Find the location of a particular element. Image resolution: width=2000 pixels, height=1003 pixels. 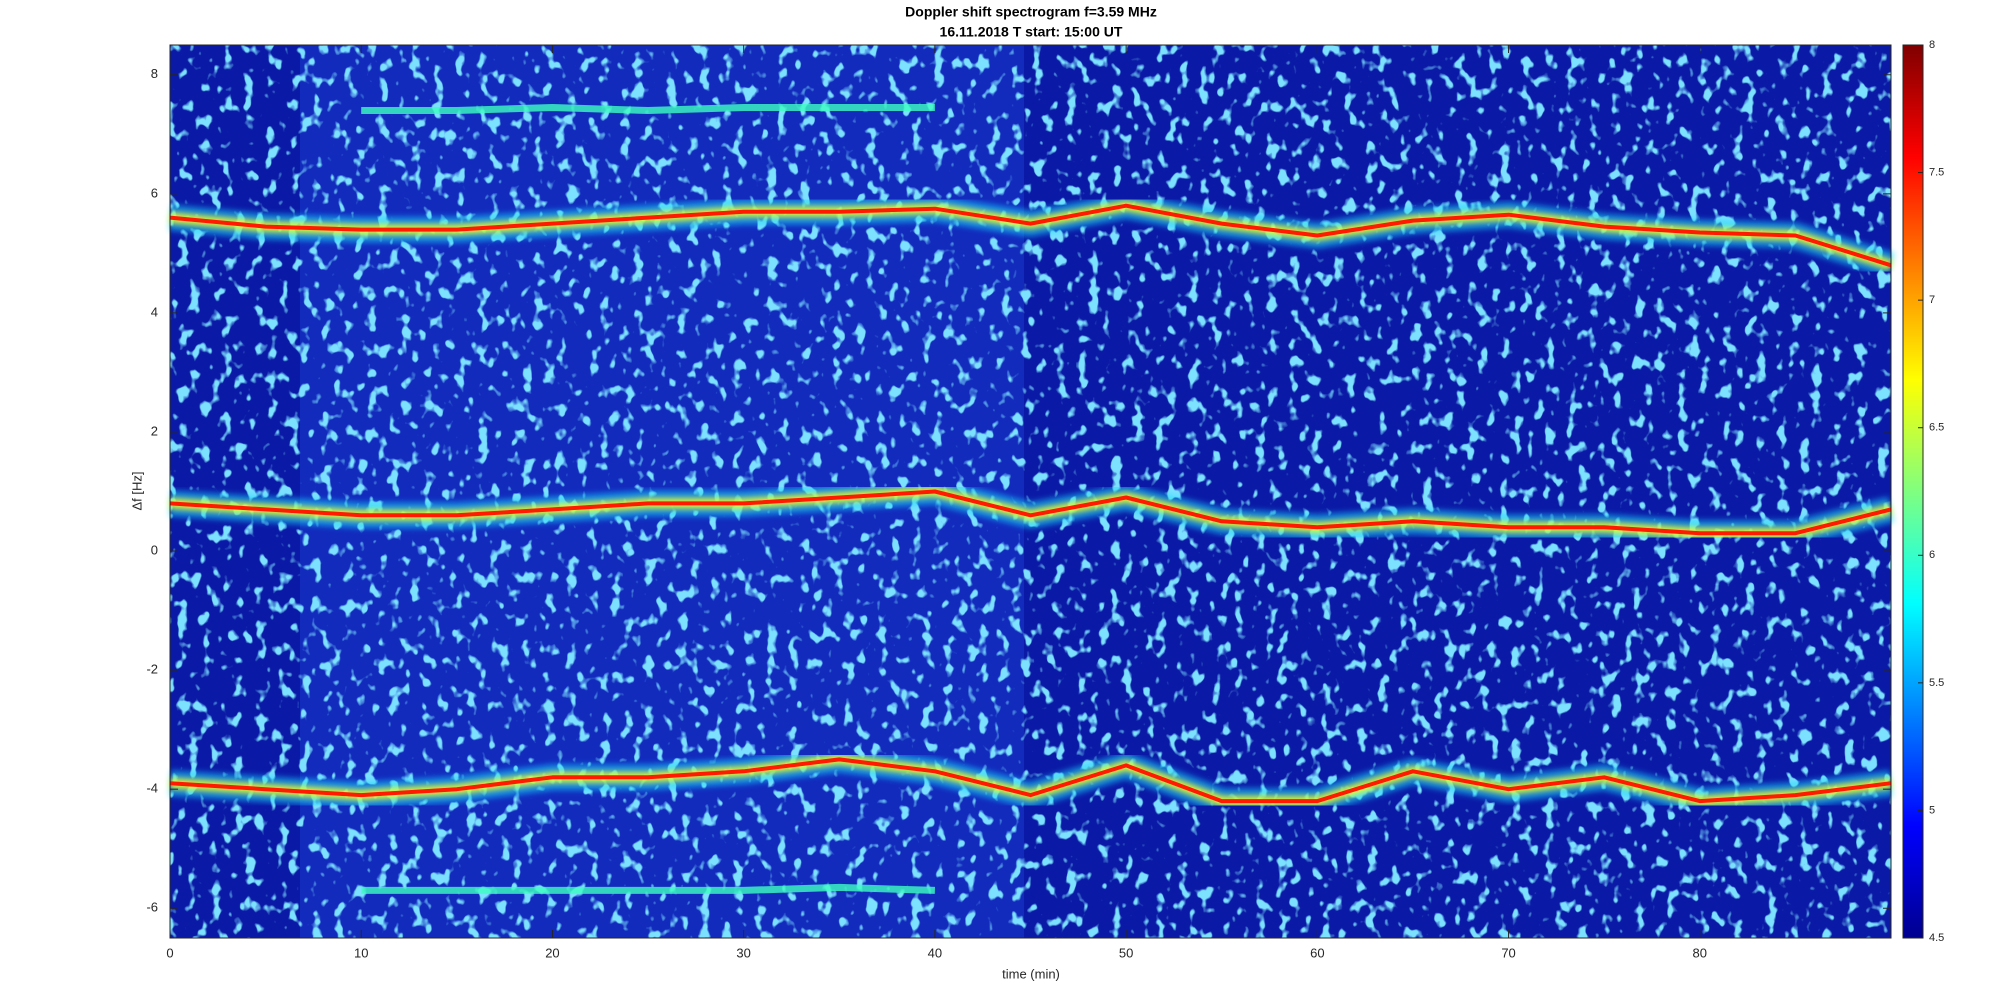

chart-subtitle: 16.11.2018 T start: 15:00 UT is located at coordinates (1031, 32).